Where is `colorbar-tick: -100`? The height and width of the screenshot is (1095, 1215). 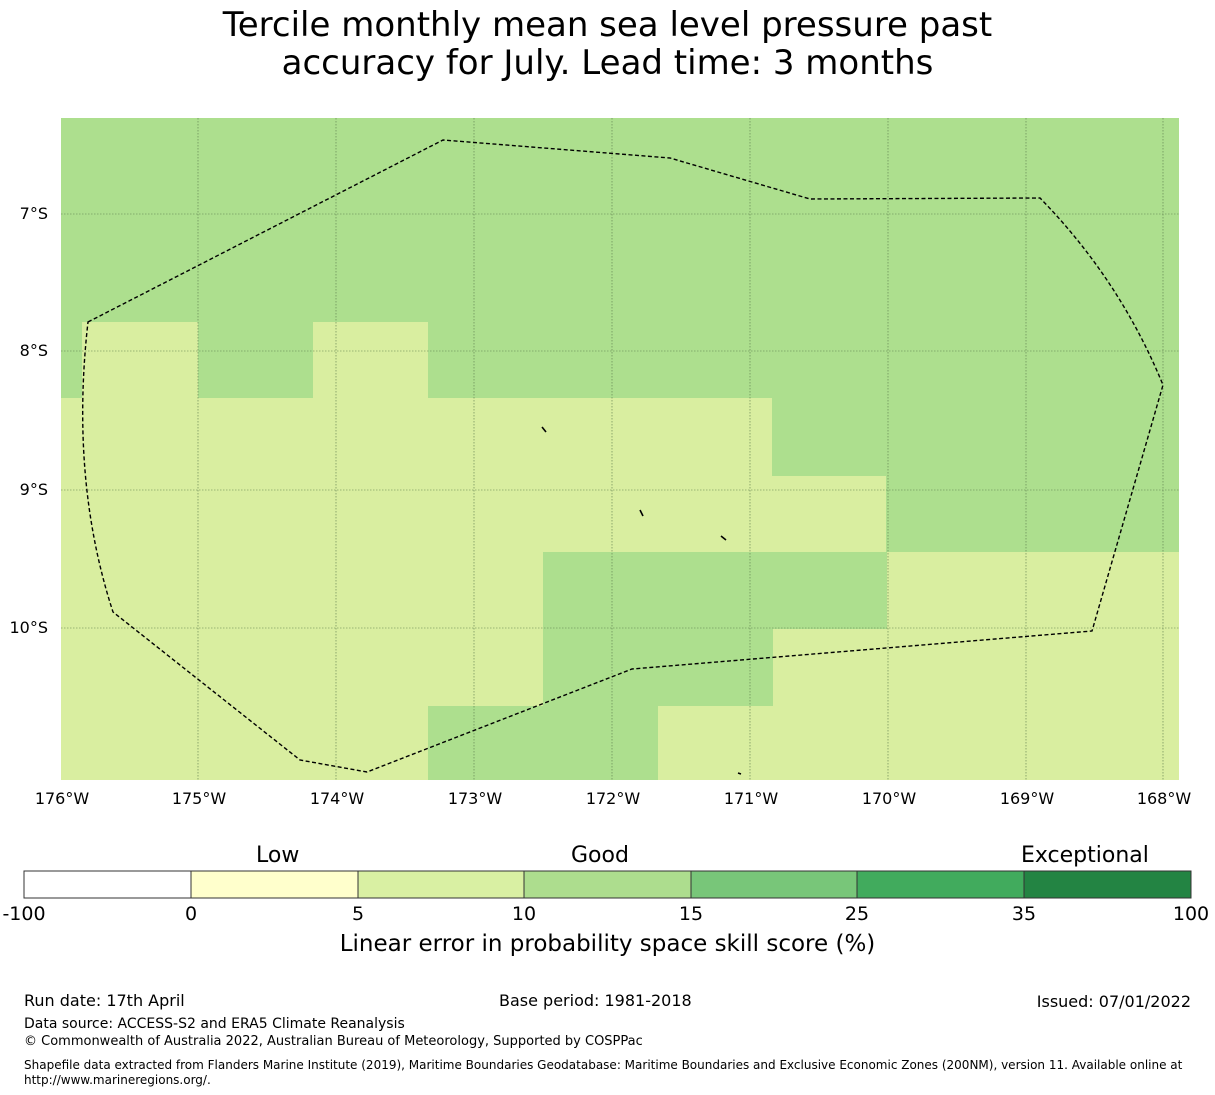
colorbar-tick: -100 is located at coordinates (24, 914).